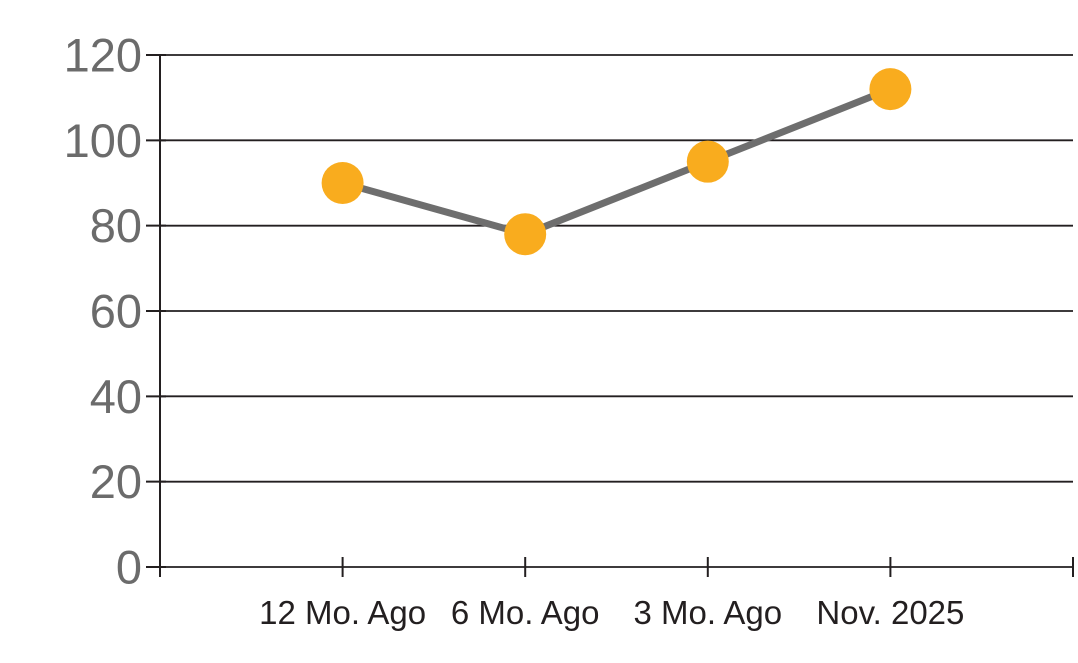 This screenshot has height=663, width=1078. Describe the element at coordinates (116, 396) in the screenshot. I see `y-axis-tick-label: 40` at that location.